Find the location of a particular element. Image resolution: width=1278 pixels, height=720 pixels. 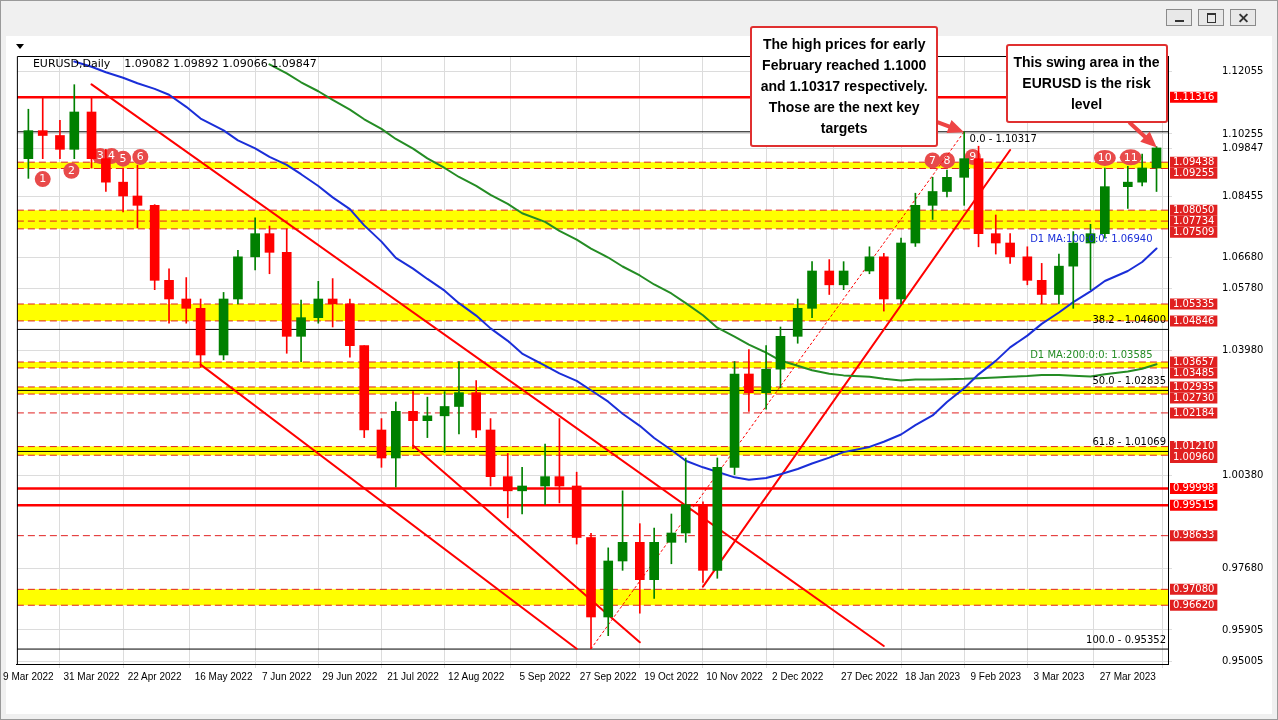

ref-line-label: 0.99515 is located at coordinates (1194, 504).